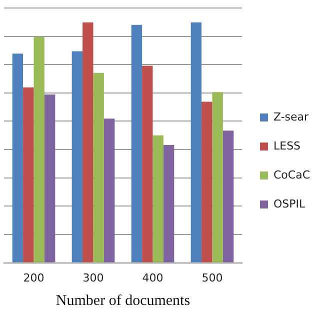  Describe the element at coordinates (123, 300) in the screenshot. I see `x-axis-title: Number of documents` at that location.